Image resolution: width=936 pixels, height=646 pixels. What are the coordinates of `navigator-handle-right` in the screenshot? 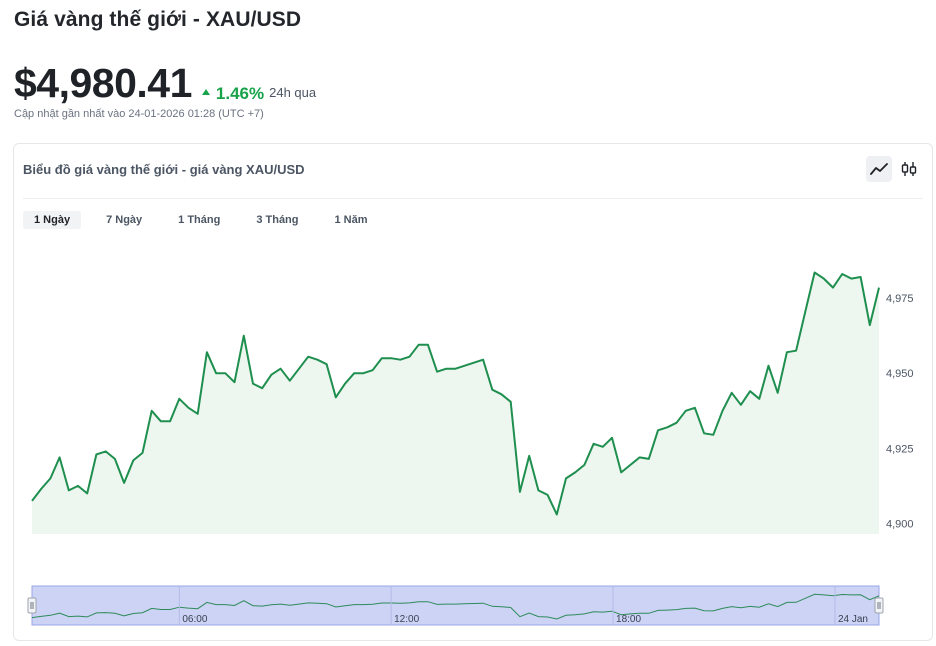 It's located at (879, 605).